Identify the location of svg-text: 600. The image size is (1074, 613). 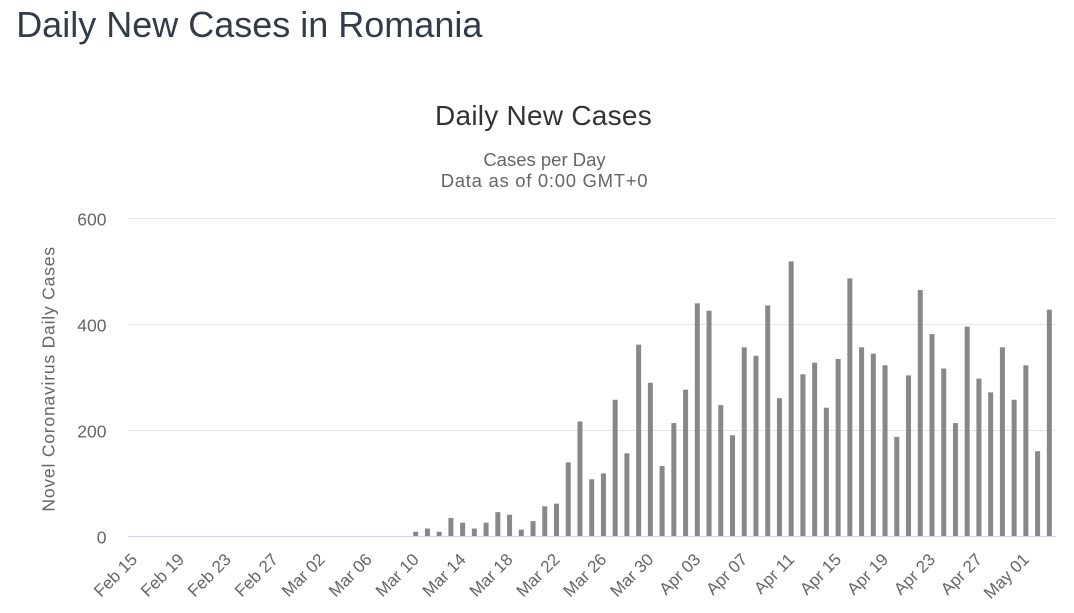
(91, 220).